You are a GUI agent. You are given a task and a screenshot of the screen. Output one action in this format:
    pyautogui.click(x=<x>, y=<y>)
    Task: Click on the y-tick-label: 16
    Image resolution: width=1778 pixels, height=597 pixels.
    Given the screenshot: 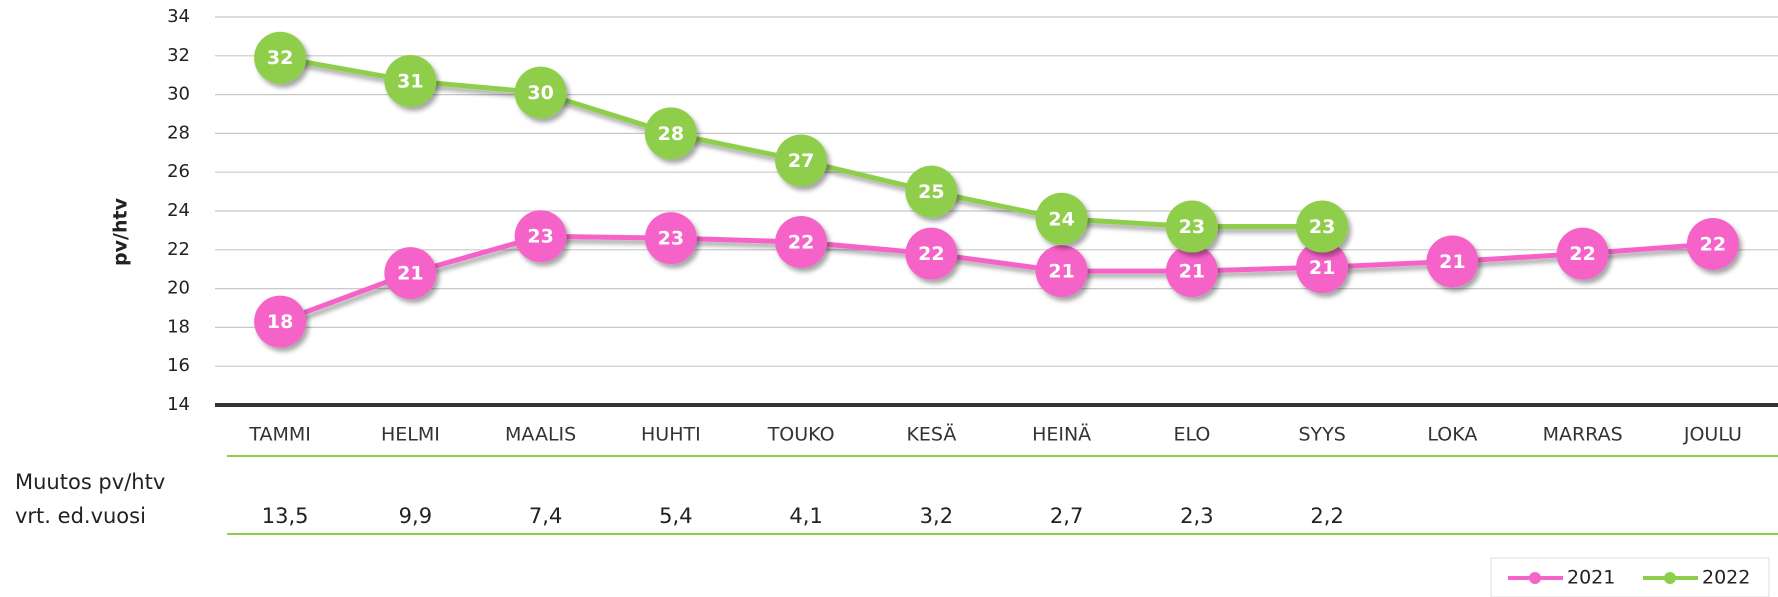 What is the action you would take?
    pyautogui.click(x=178, y=365)
    